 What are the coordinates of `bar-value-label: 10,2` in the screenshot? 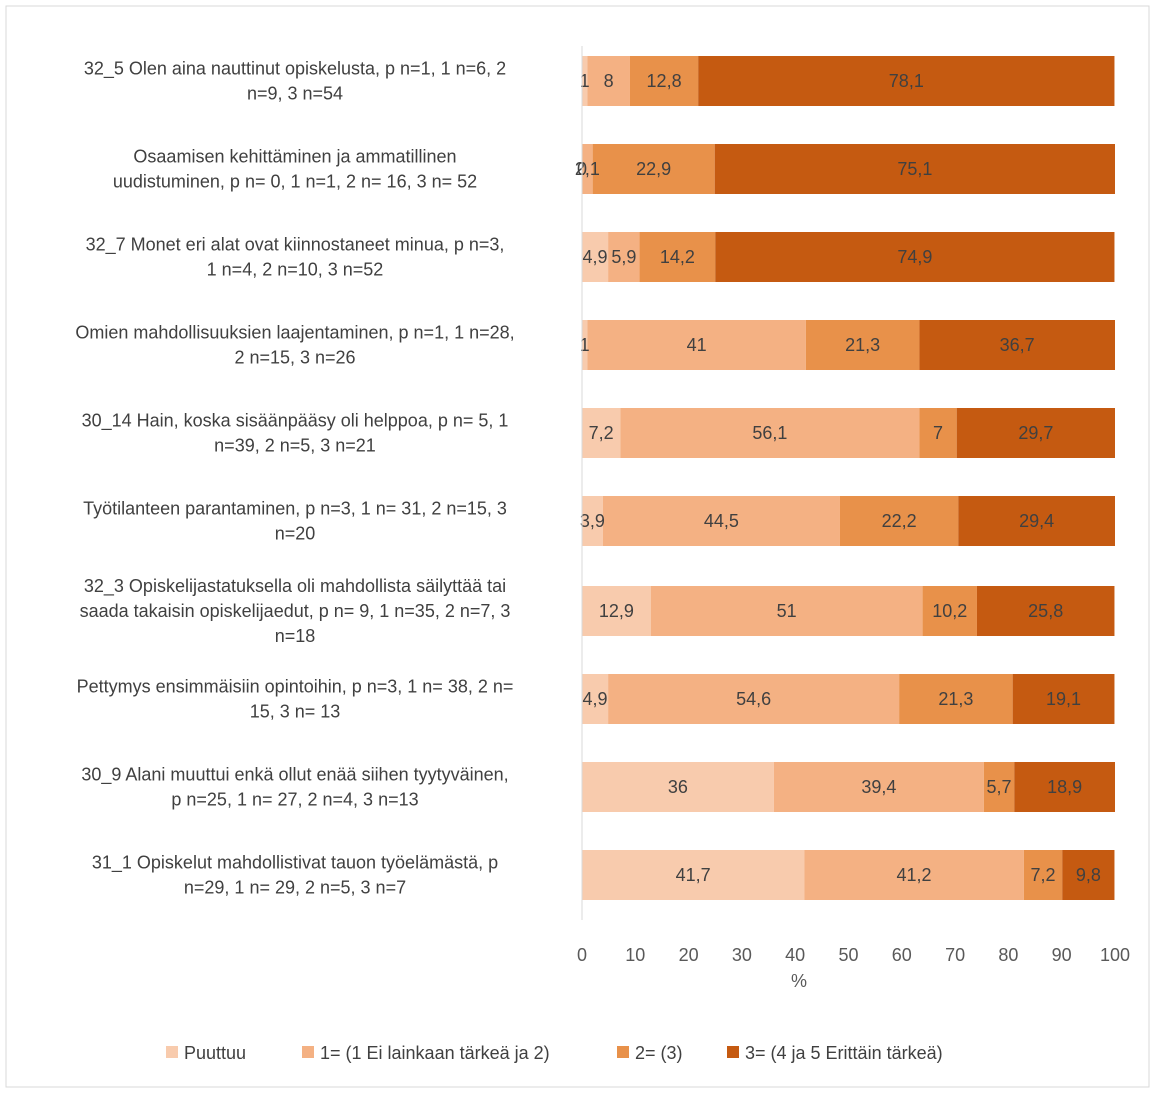 It's located at (949, 611).